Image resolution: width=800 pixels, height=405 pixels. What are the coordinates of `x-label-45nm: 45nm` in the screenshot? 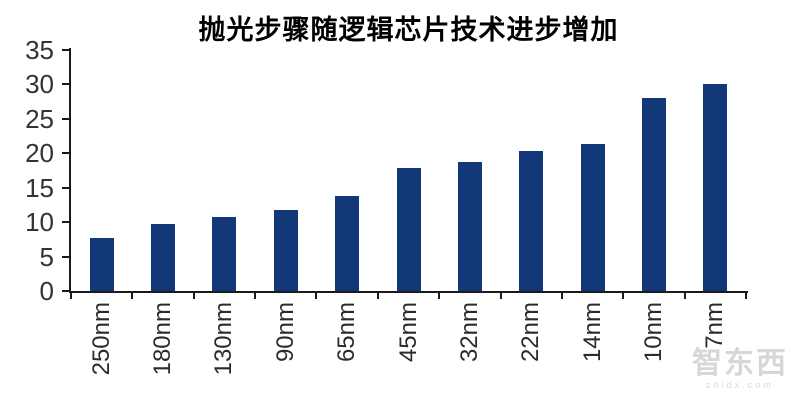 It's located at (408, 332).